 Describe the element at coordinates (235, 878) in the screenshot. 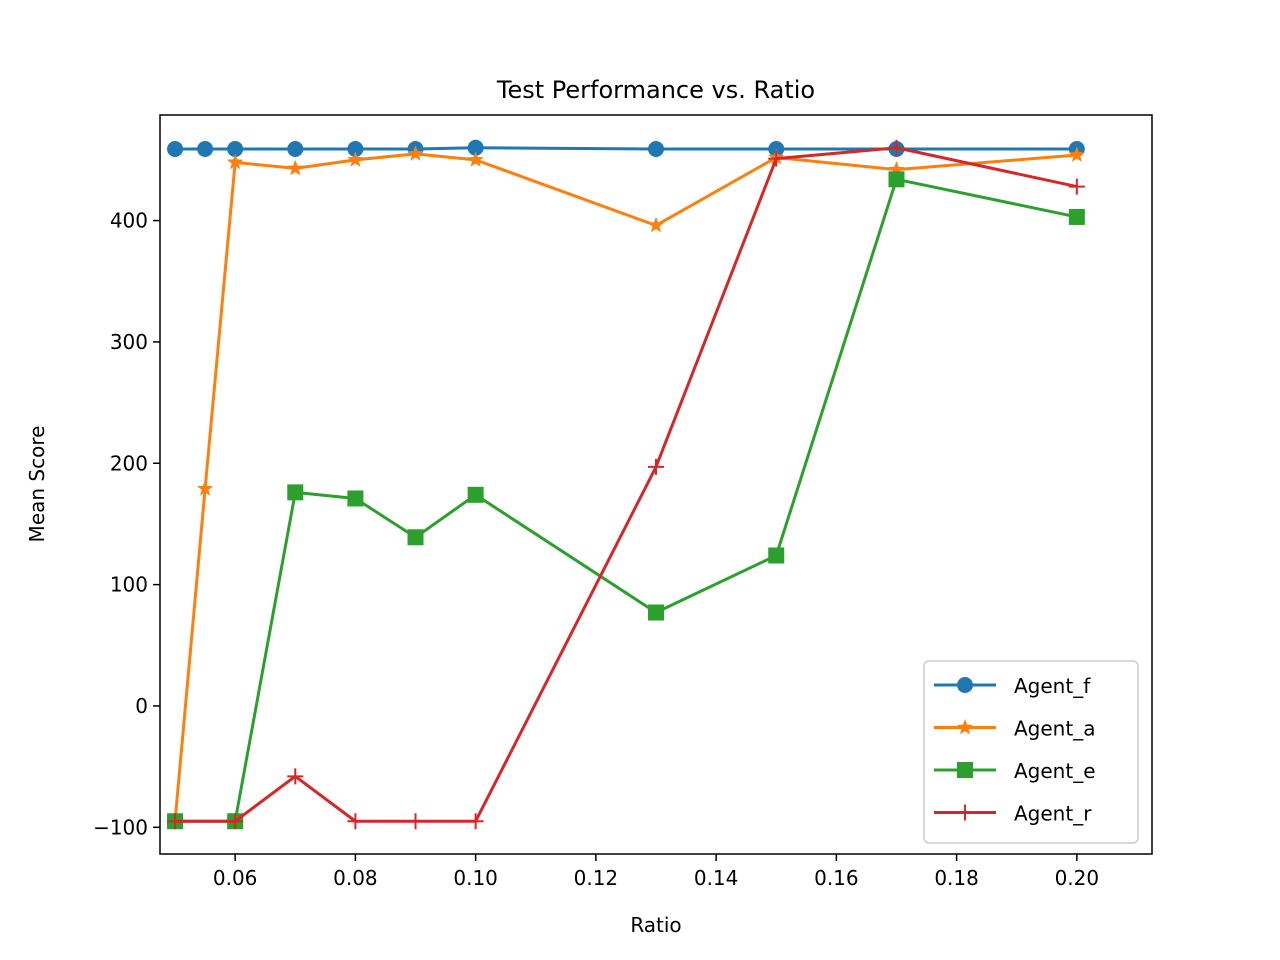

I see `x-tick-label: 0.06` at that location.